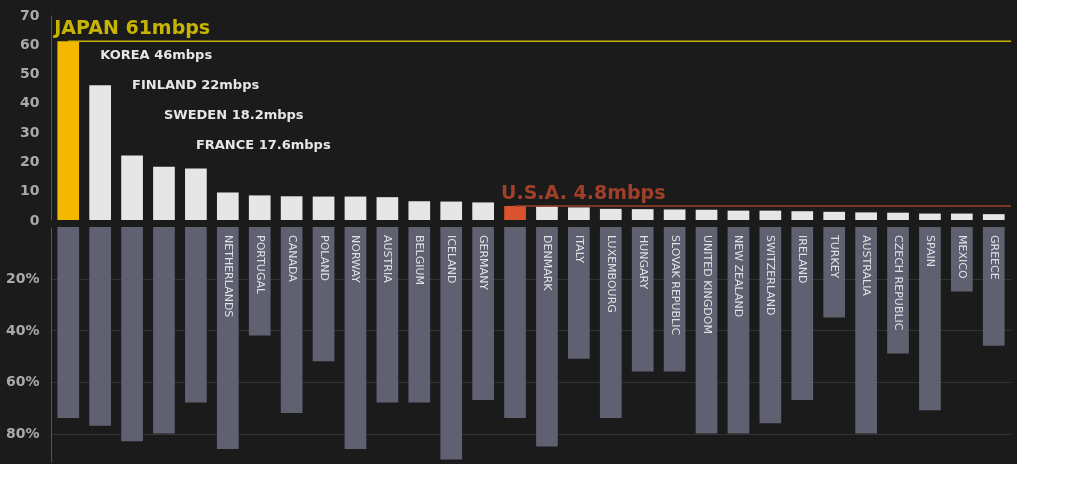  Describe the element at coordinates (30, 73) in the screenshot. I see `y-tick-label: 50` at that location.